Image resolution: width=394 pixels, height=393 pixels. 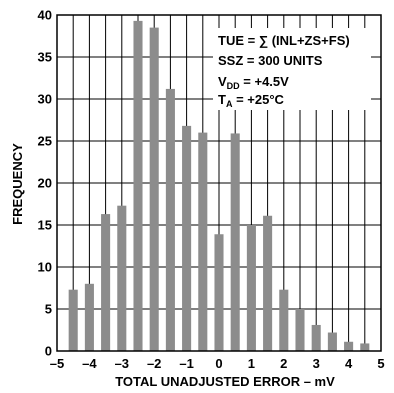 What do you see at coordinates (122, 363) in the screenshot?
I see `x-tick-label: –3` at bounding box center [122, 363].